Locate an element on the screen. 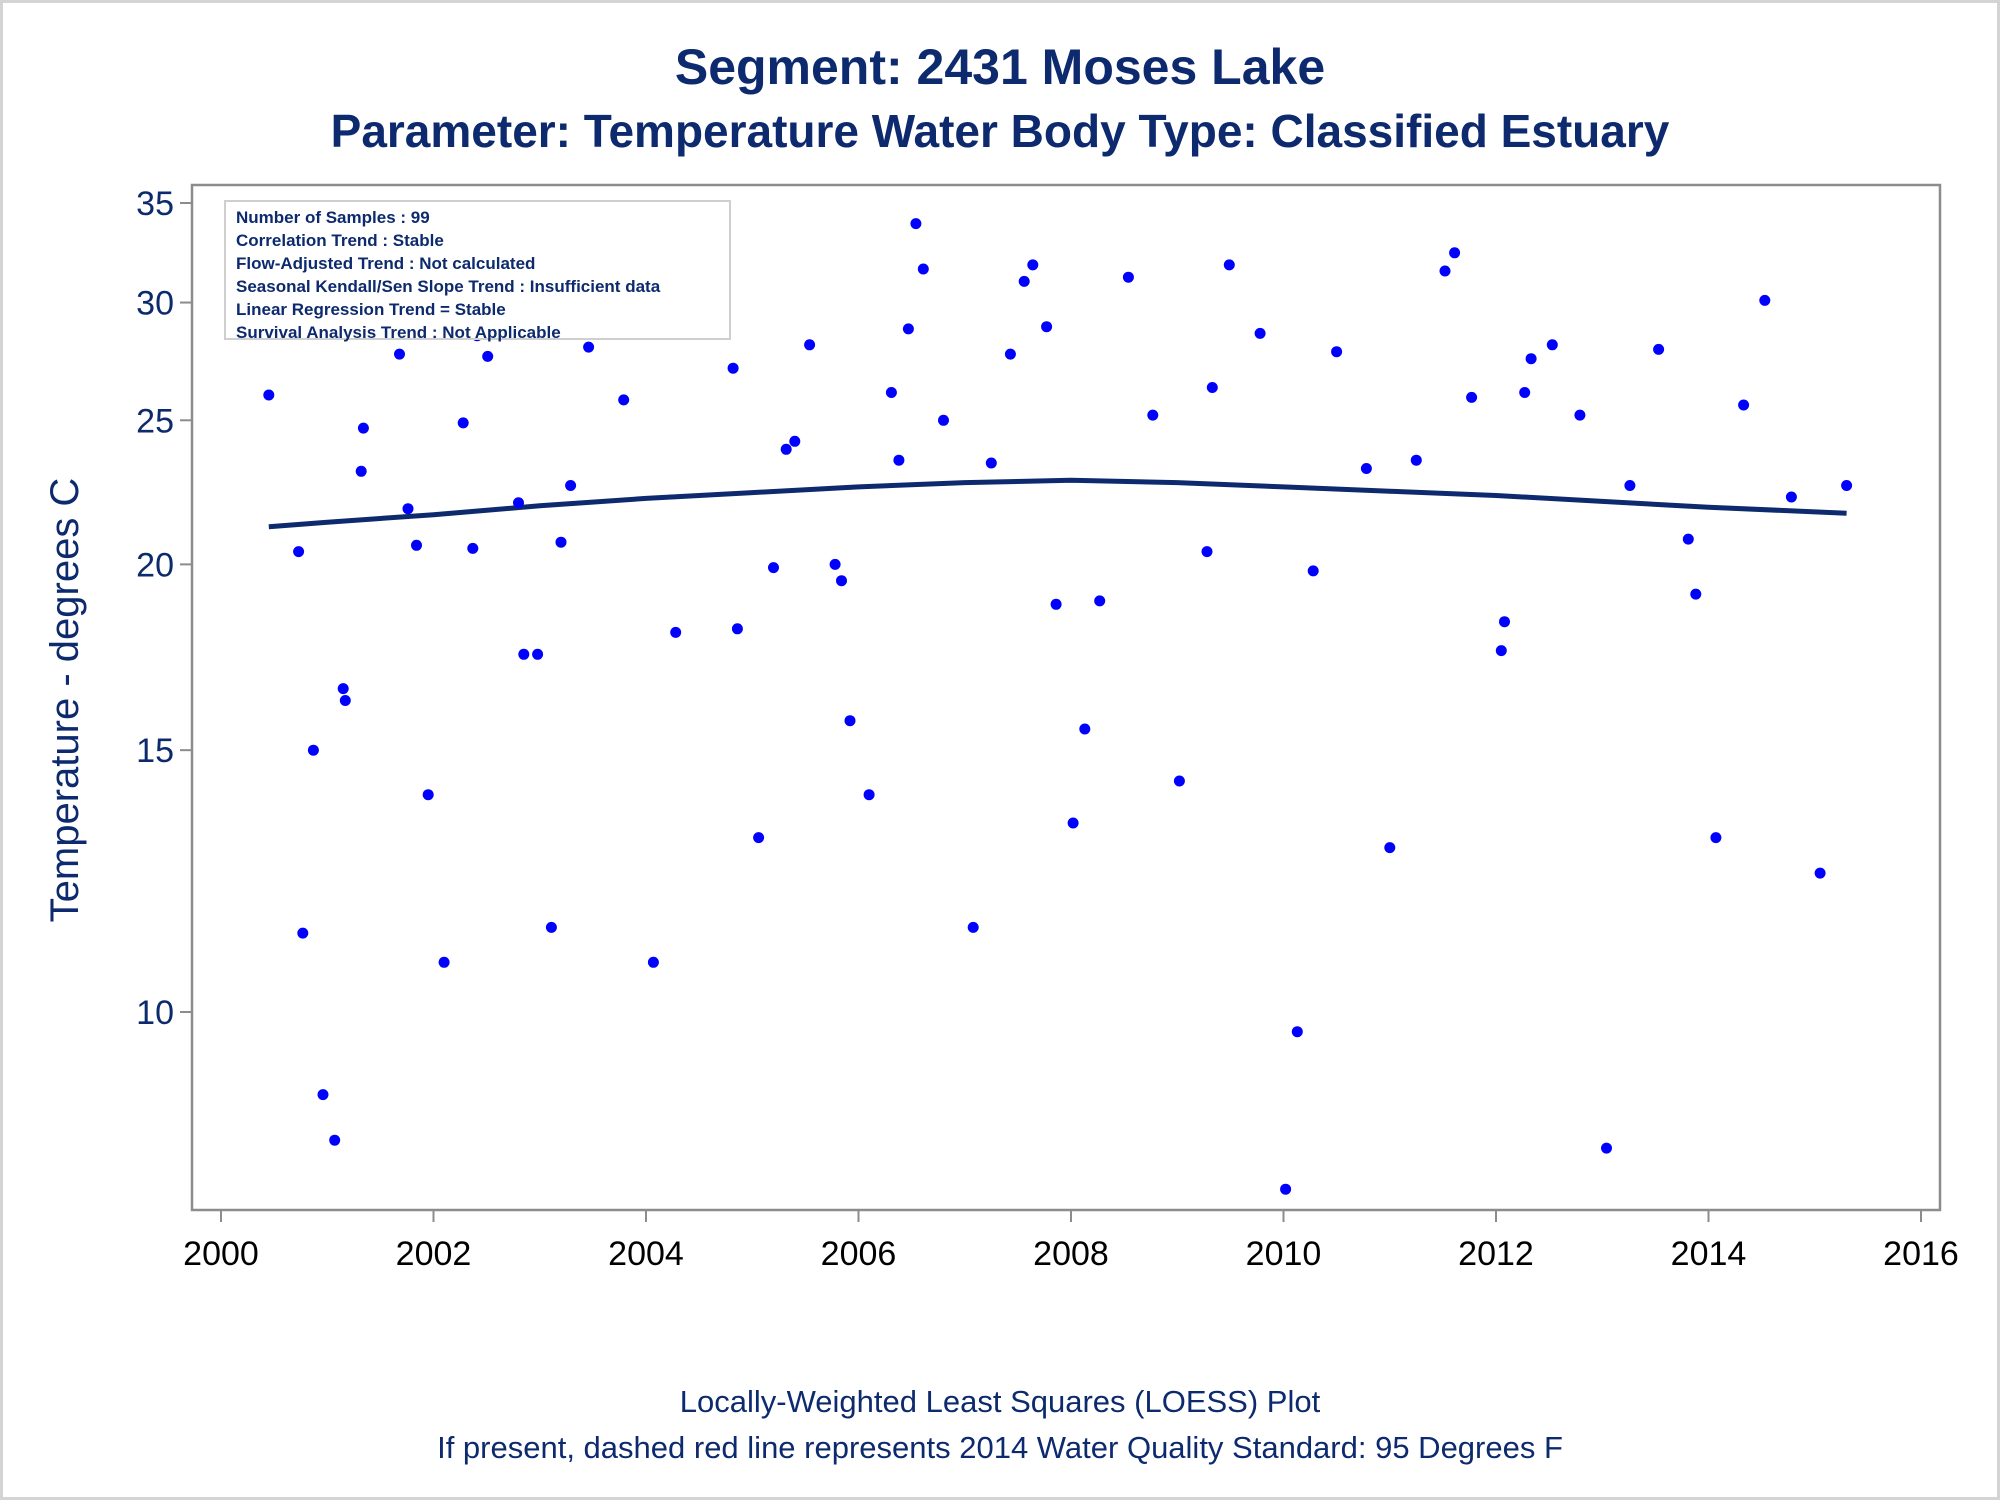  stat-samples: Number of Samples : 99 is located at coordinates (333, 217).